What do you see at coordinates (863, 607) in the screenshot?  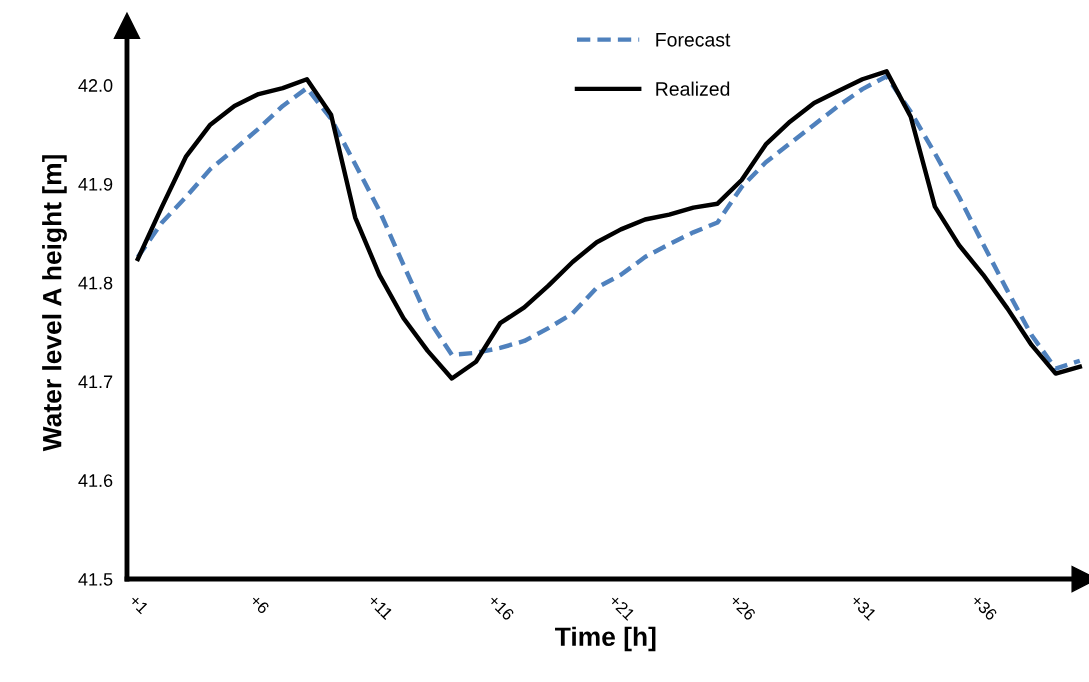 I see `x-tick-label: +31` at bounding box center [863, 607].